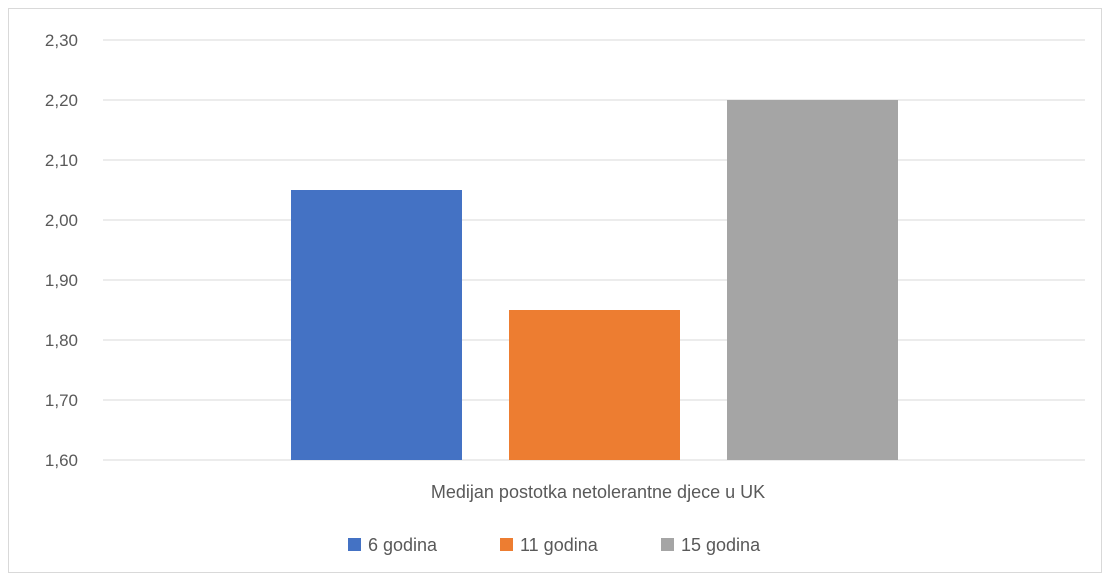  What do you see at coordinates (721, 545) in the screenshot?
I see `legend-label: 15 godina` at bounding box center [721, 545].